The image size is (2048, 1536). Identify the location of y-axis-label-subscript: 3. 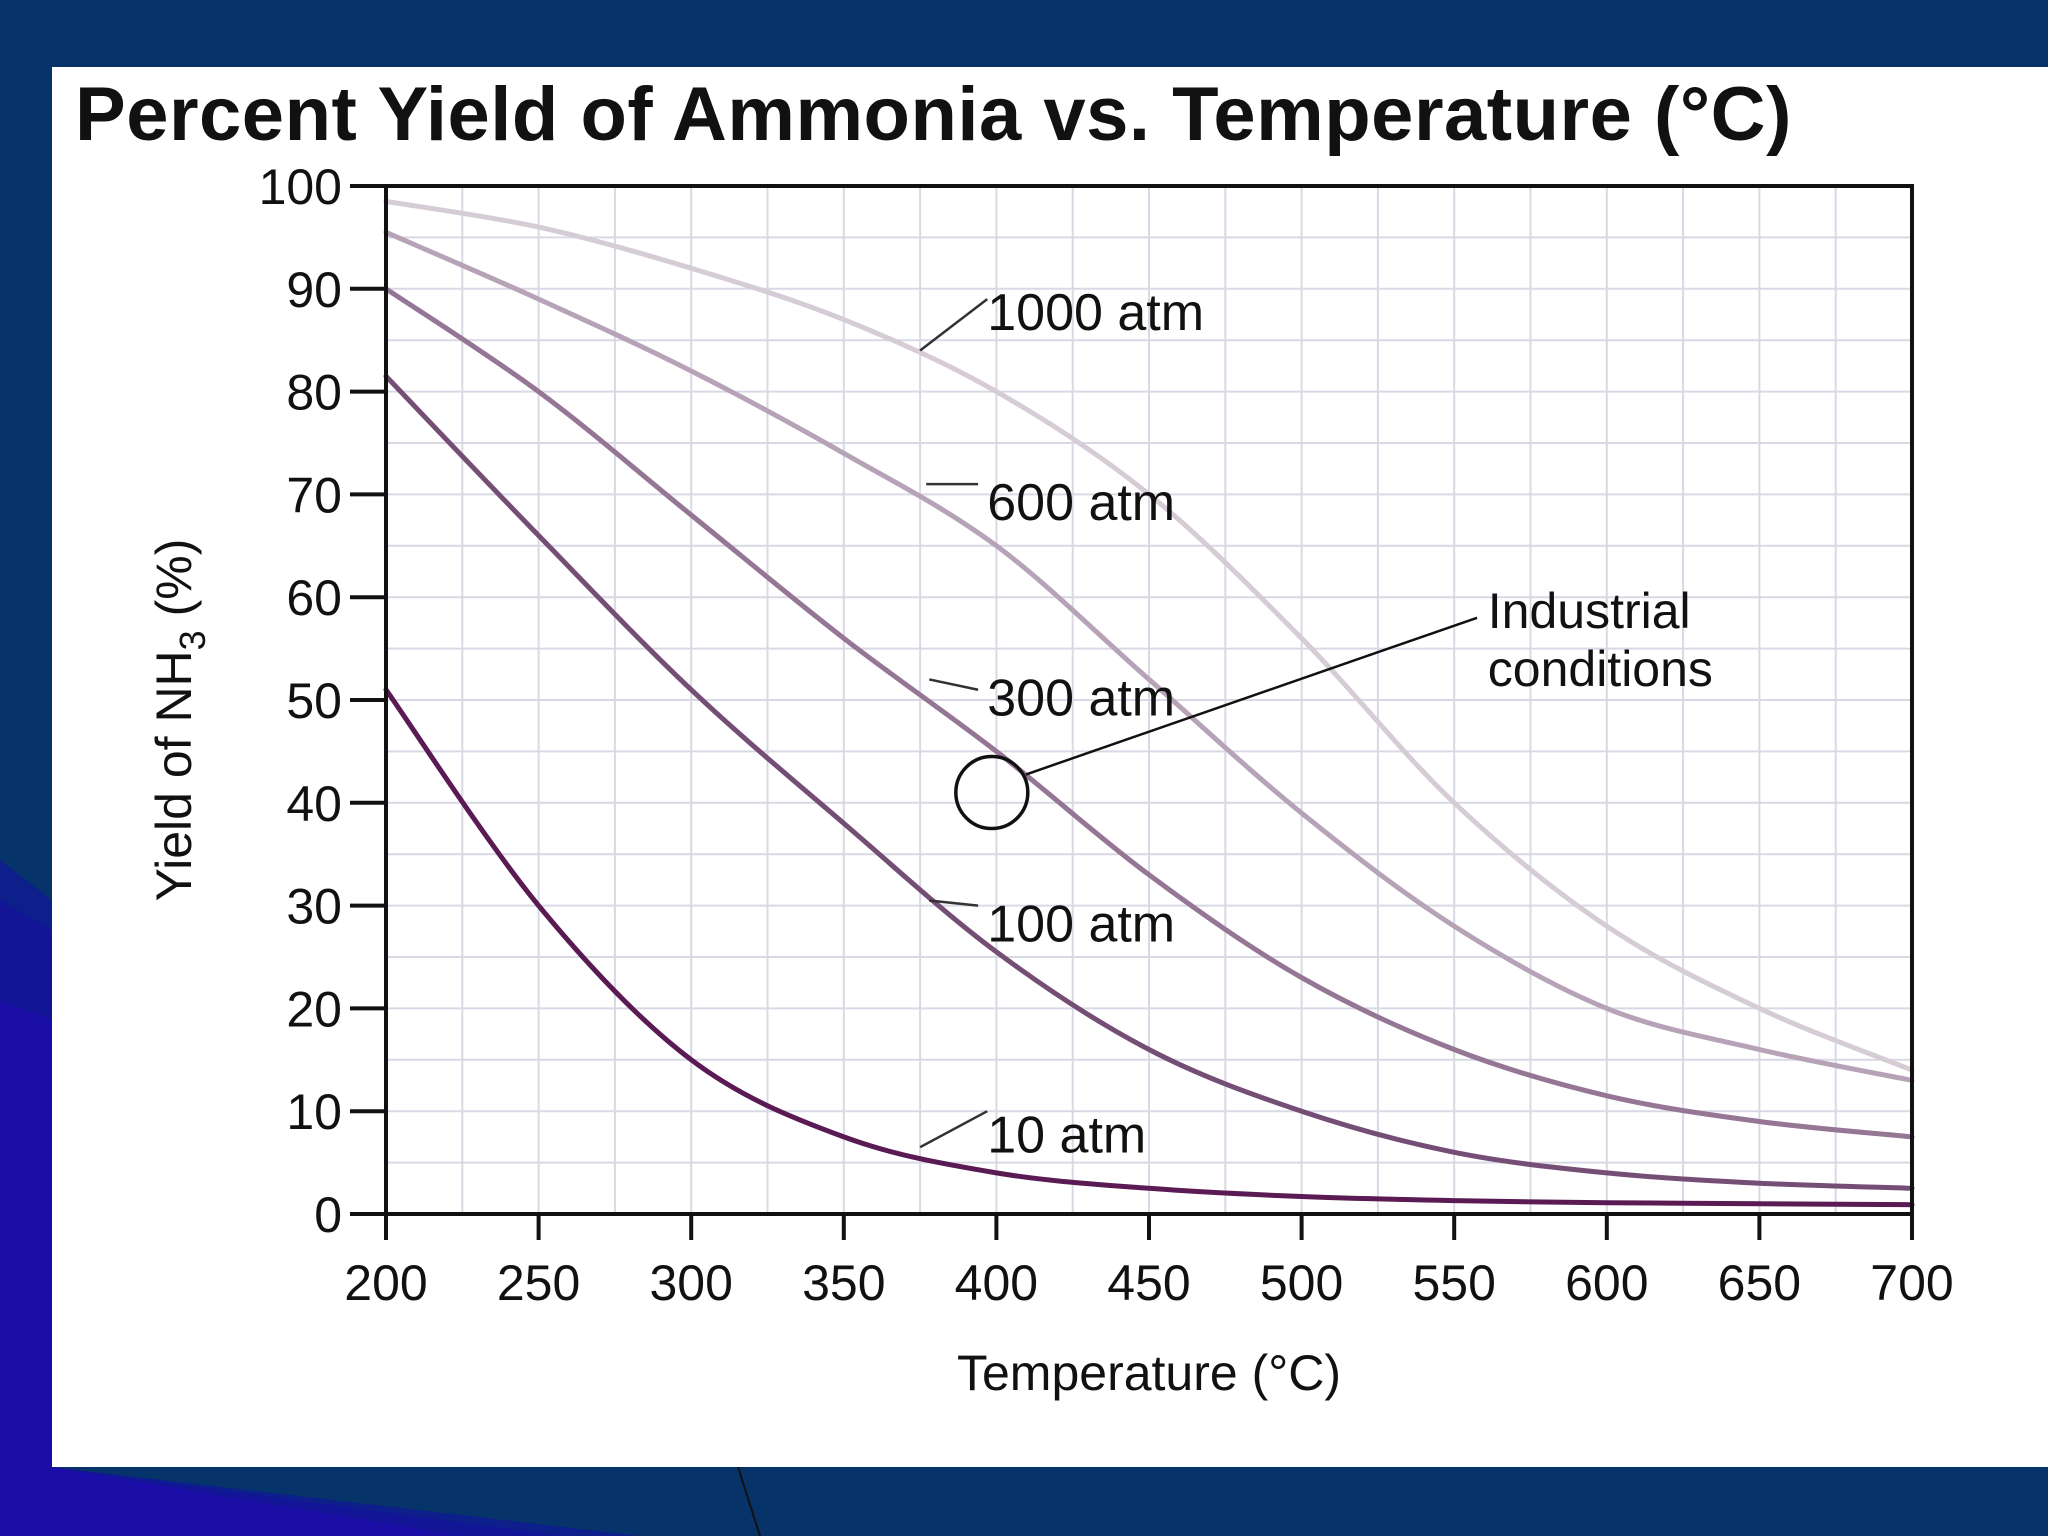
(192, 640).